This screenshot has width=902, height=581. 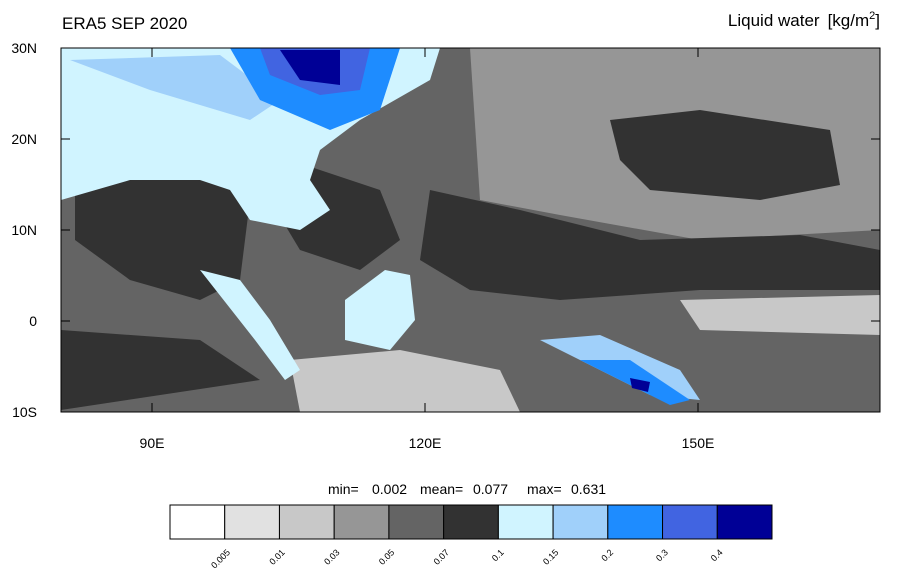 I want to click on lon-tick-label: 120E, so click(x=425, y=443).